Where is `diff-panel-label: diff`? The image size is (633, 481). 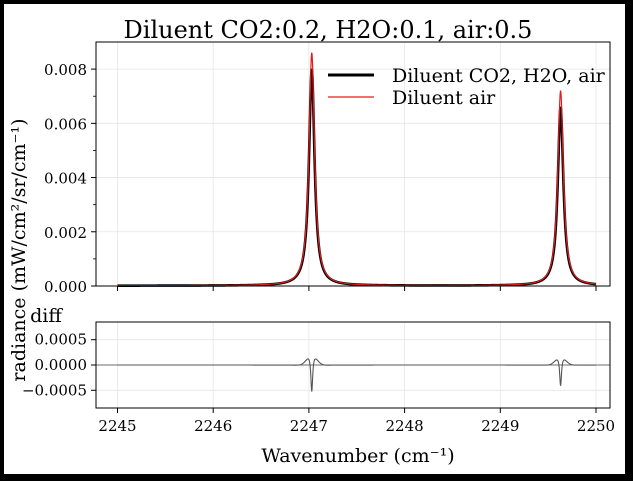 diff-panel-label: diff is located at coordinates (46, 316).